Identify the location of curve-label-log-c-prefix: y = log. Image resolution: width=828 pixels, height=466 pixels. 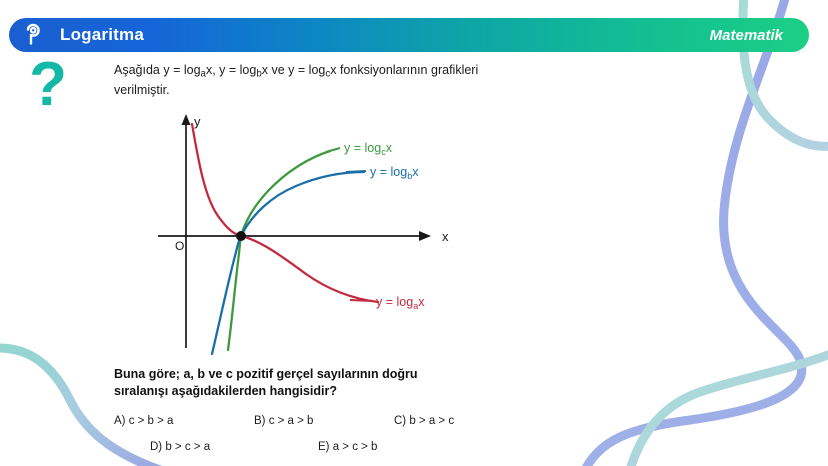
(362, 148).